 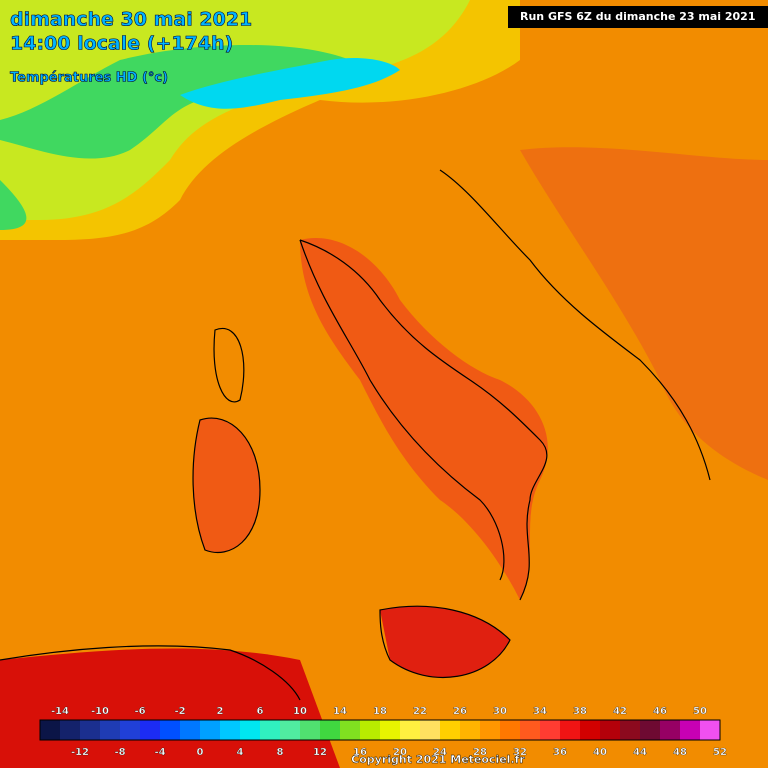 What do you see at coordinates (340, 711) in the screenshot?
I see `scale-tick-label: 14` at bounding box center [340, 711].